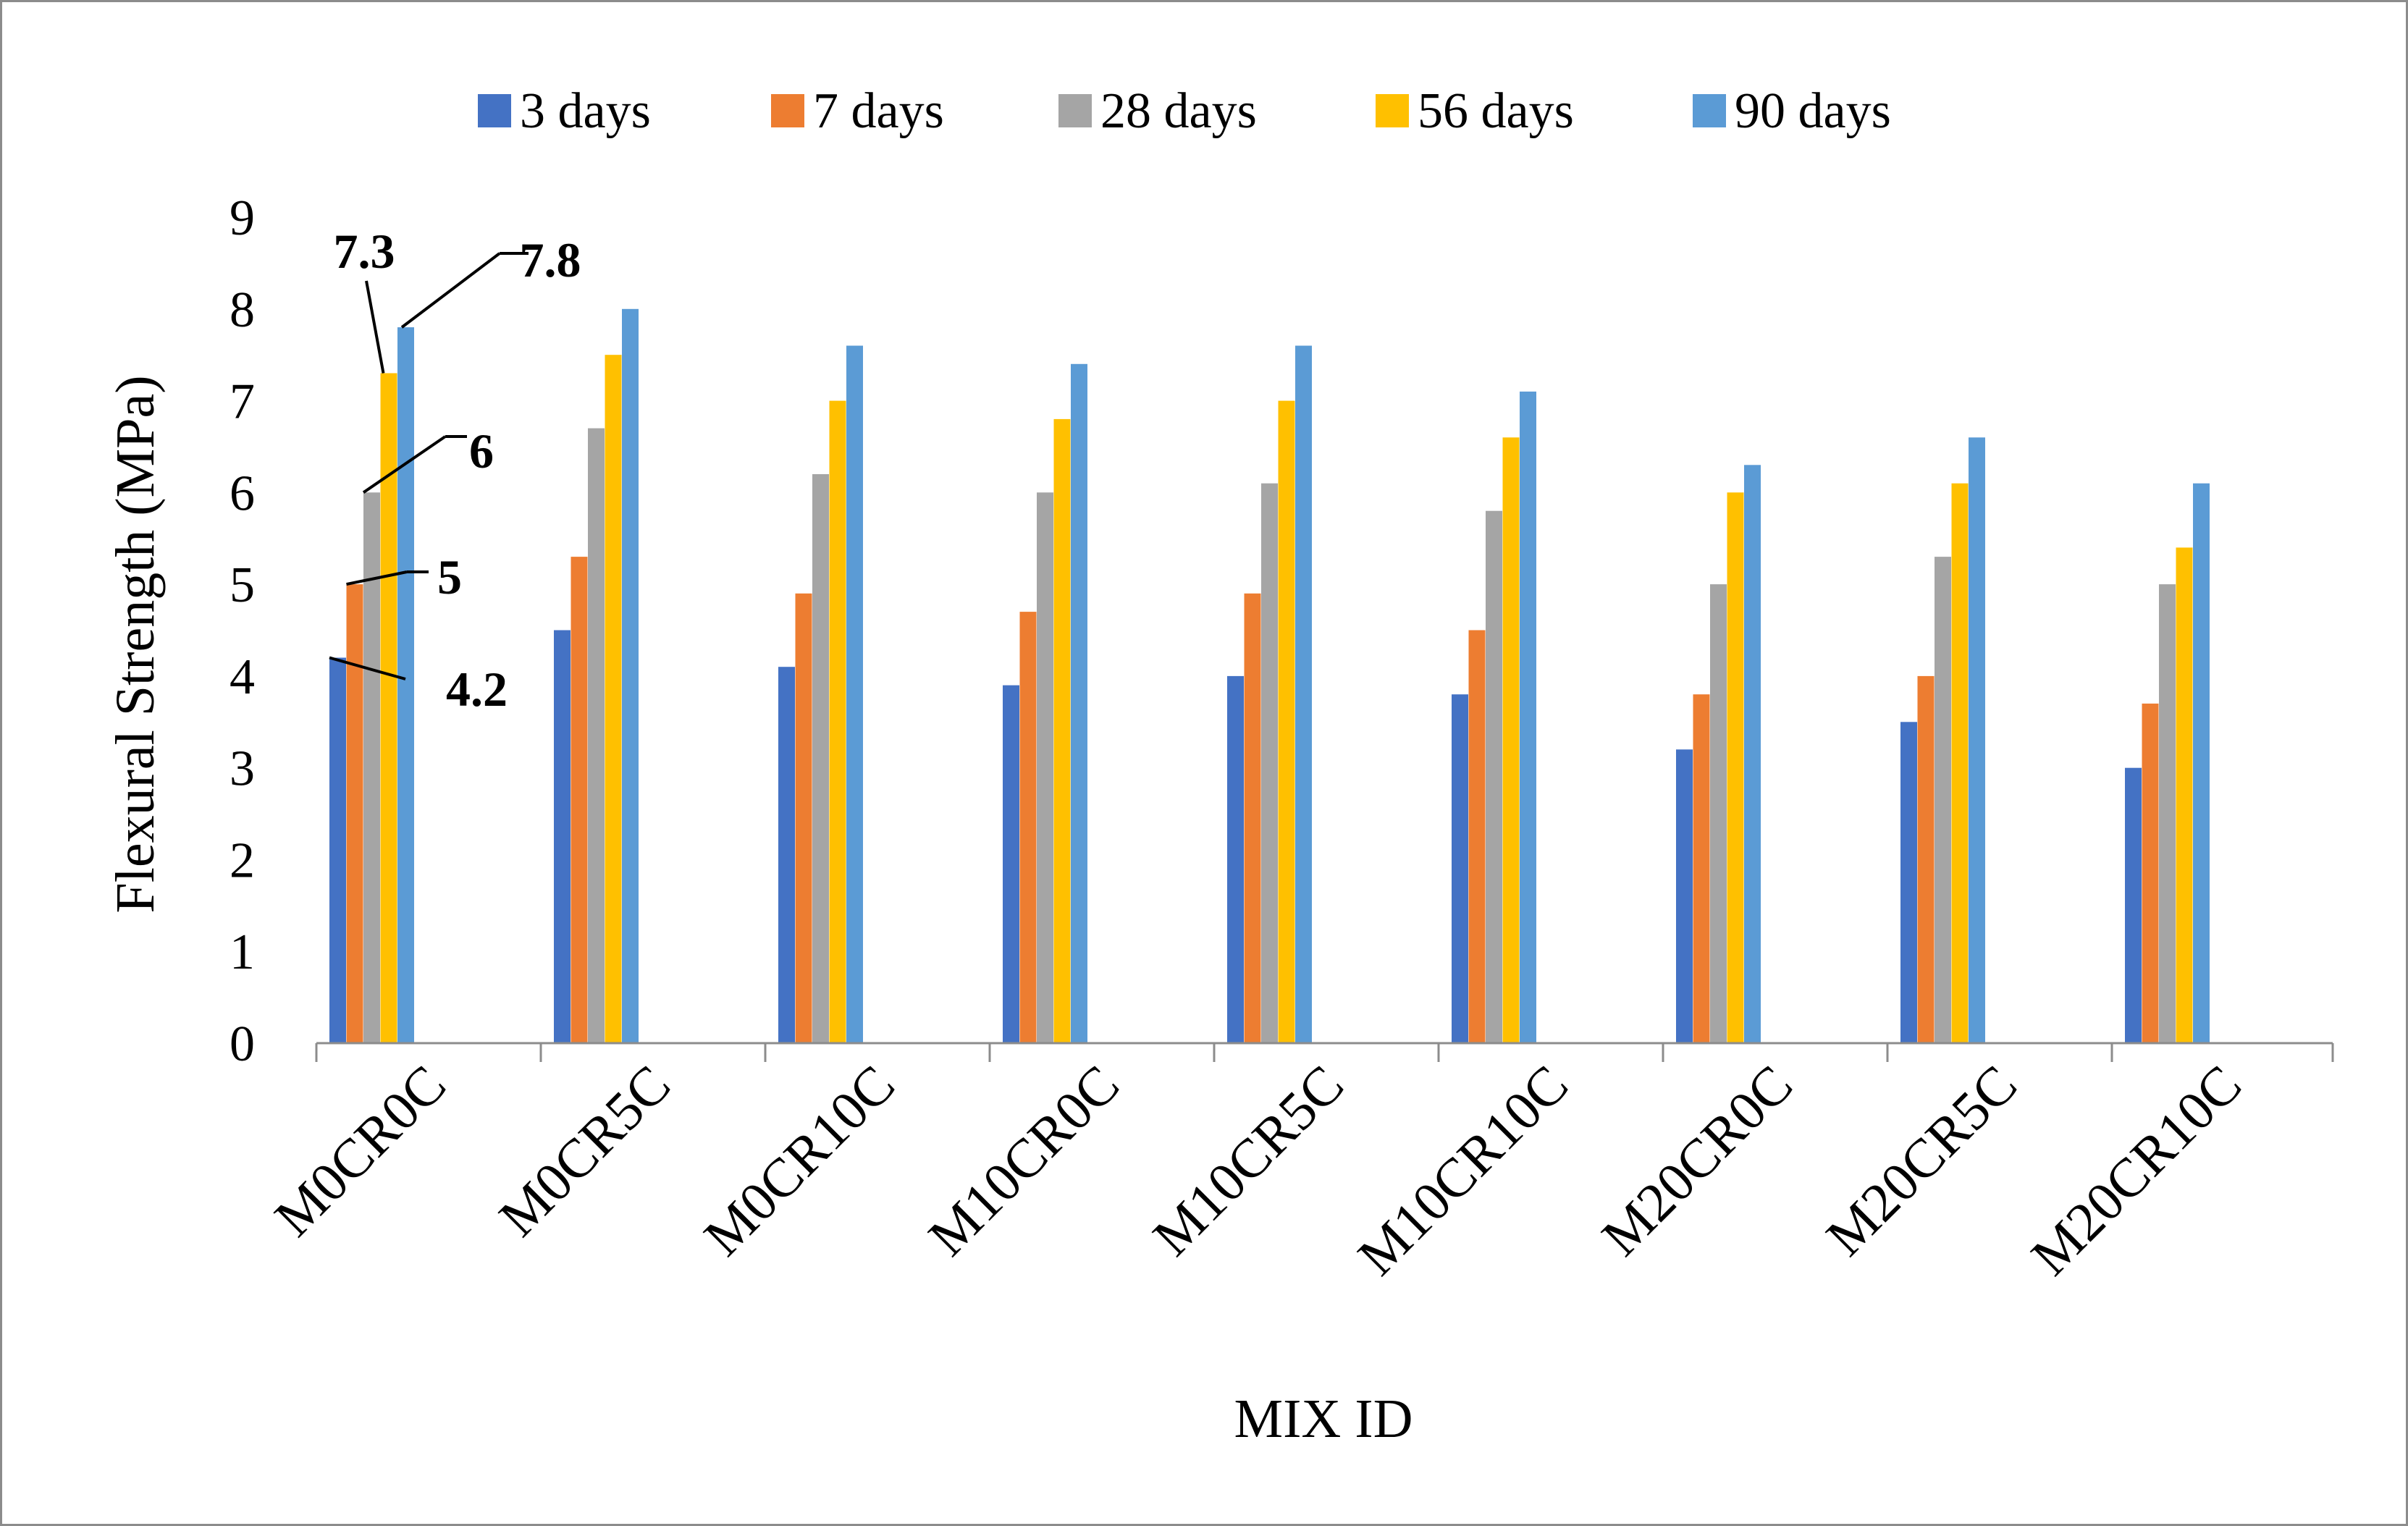 The width and height of the screenshot is (2408, 1526). What do you see at coordinates (613, 699) in the screenshot?
I see `bar-56-days-M0CR5C` at bounding box center [613, 699].